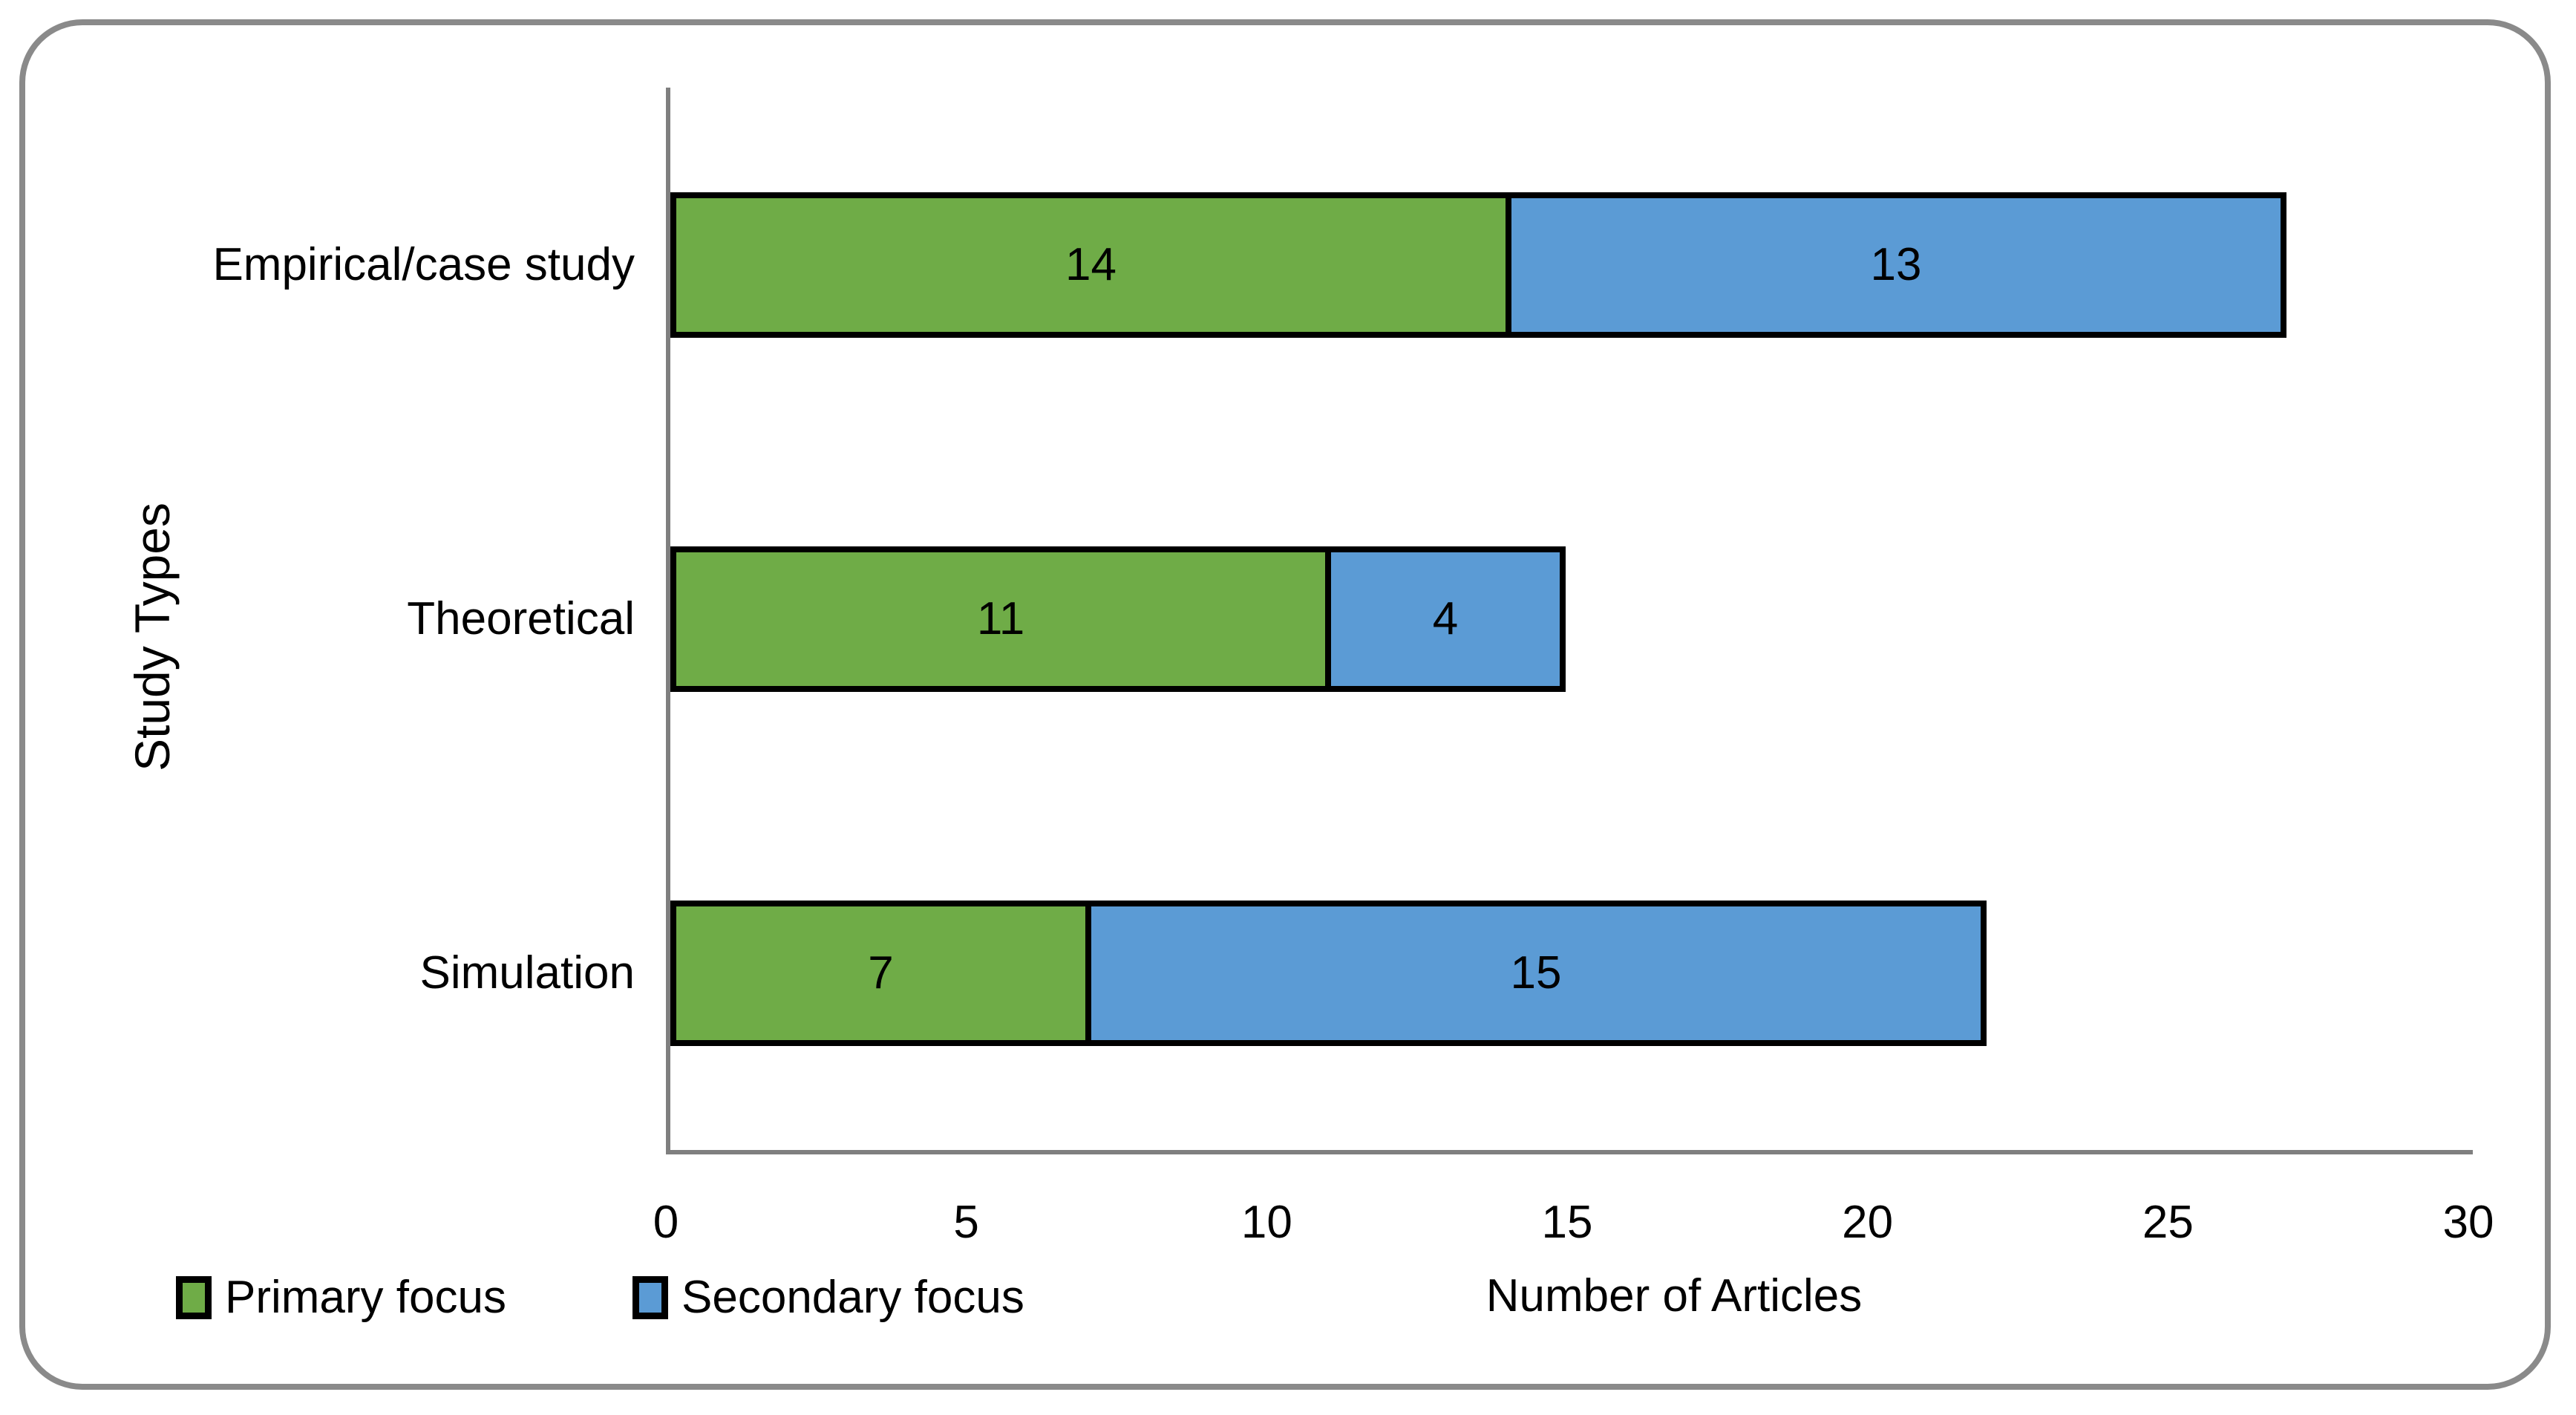 This screenshot has width=2576, height=1415. I want to click on x-tick-label: 0, so click(666, 1222).